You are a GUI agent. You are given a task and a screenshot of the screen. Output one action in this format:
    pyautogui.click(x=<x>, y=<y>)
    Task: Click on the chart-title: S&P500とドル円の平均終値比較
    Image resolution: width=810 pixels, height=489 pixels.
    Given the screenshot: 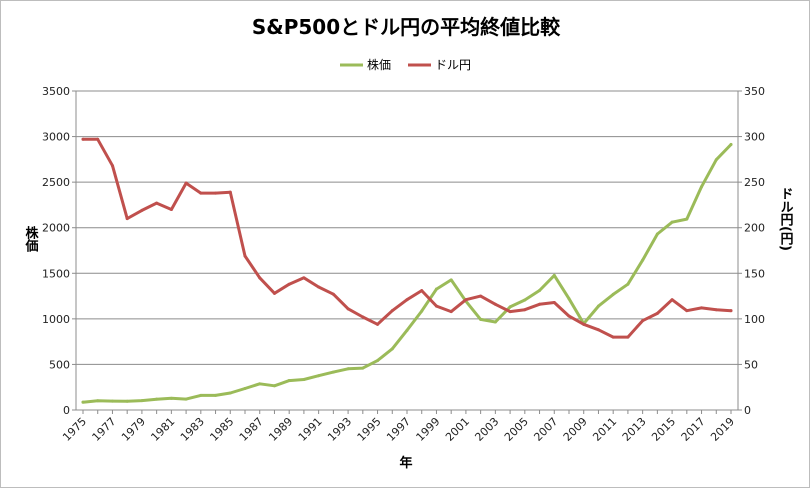 What is the action you would take?
    pyautogui.click(x=406, y=27)
    